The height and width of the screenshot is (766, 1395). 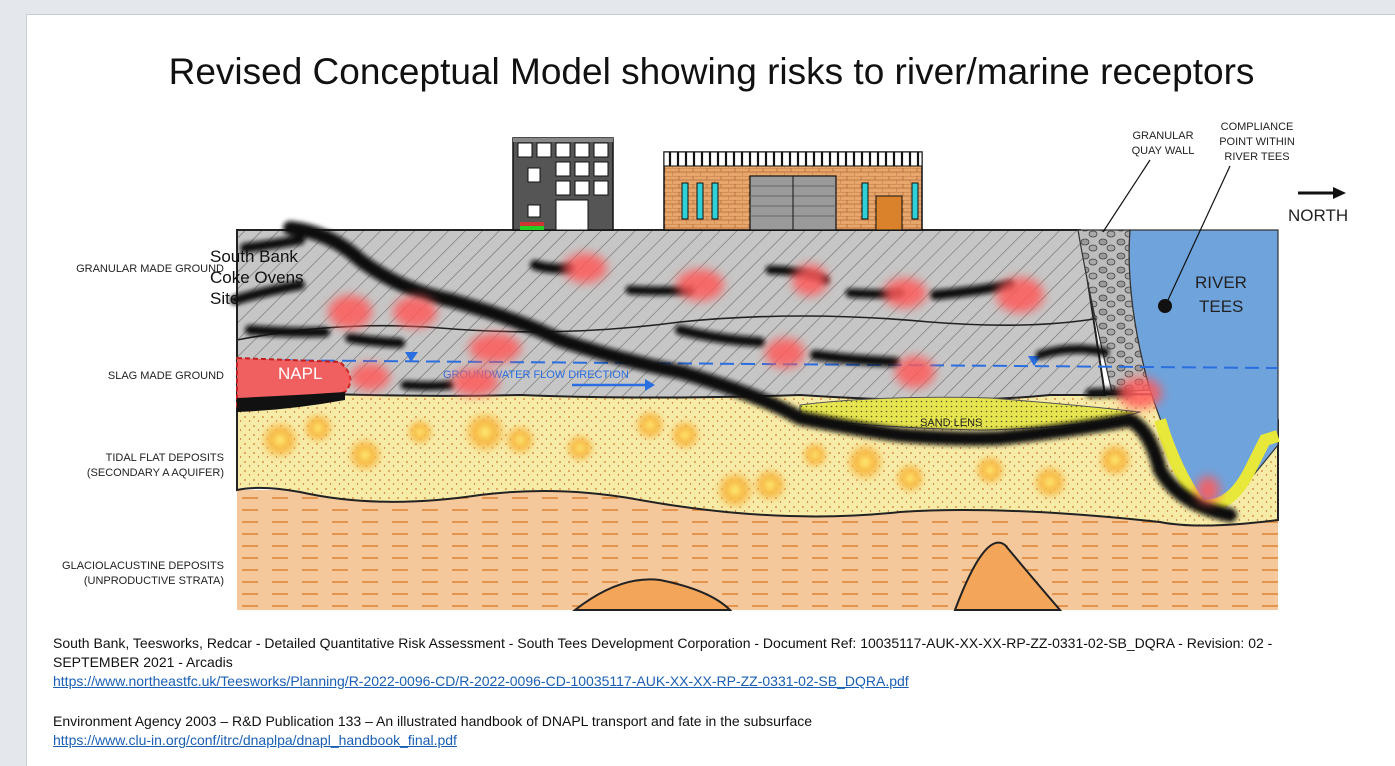 What do you see at coordinates (1221, 306) in the screenshot?
I see `river-label-2: TEES` at bounding box center [1221, 306].